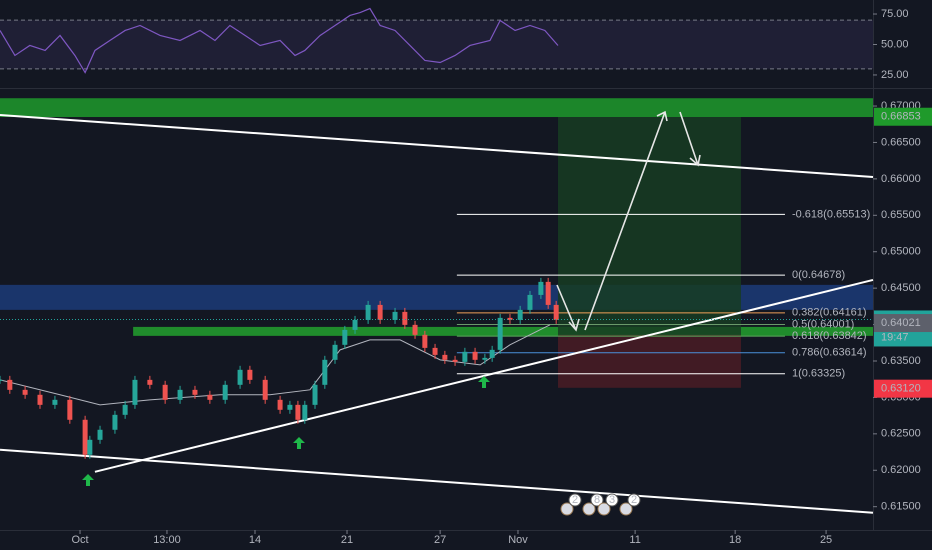 The width and height of the screenshot is (932, 550). I want to click on forecast-arrows, so click(628, 221).